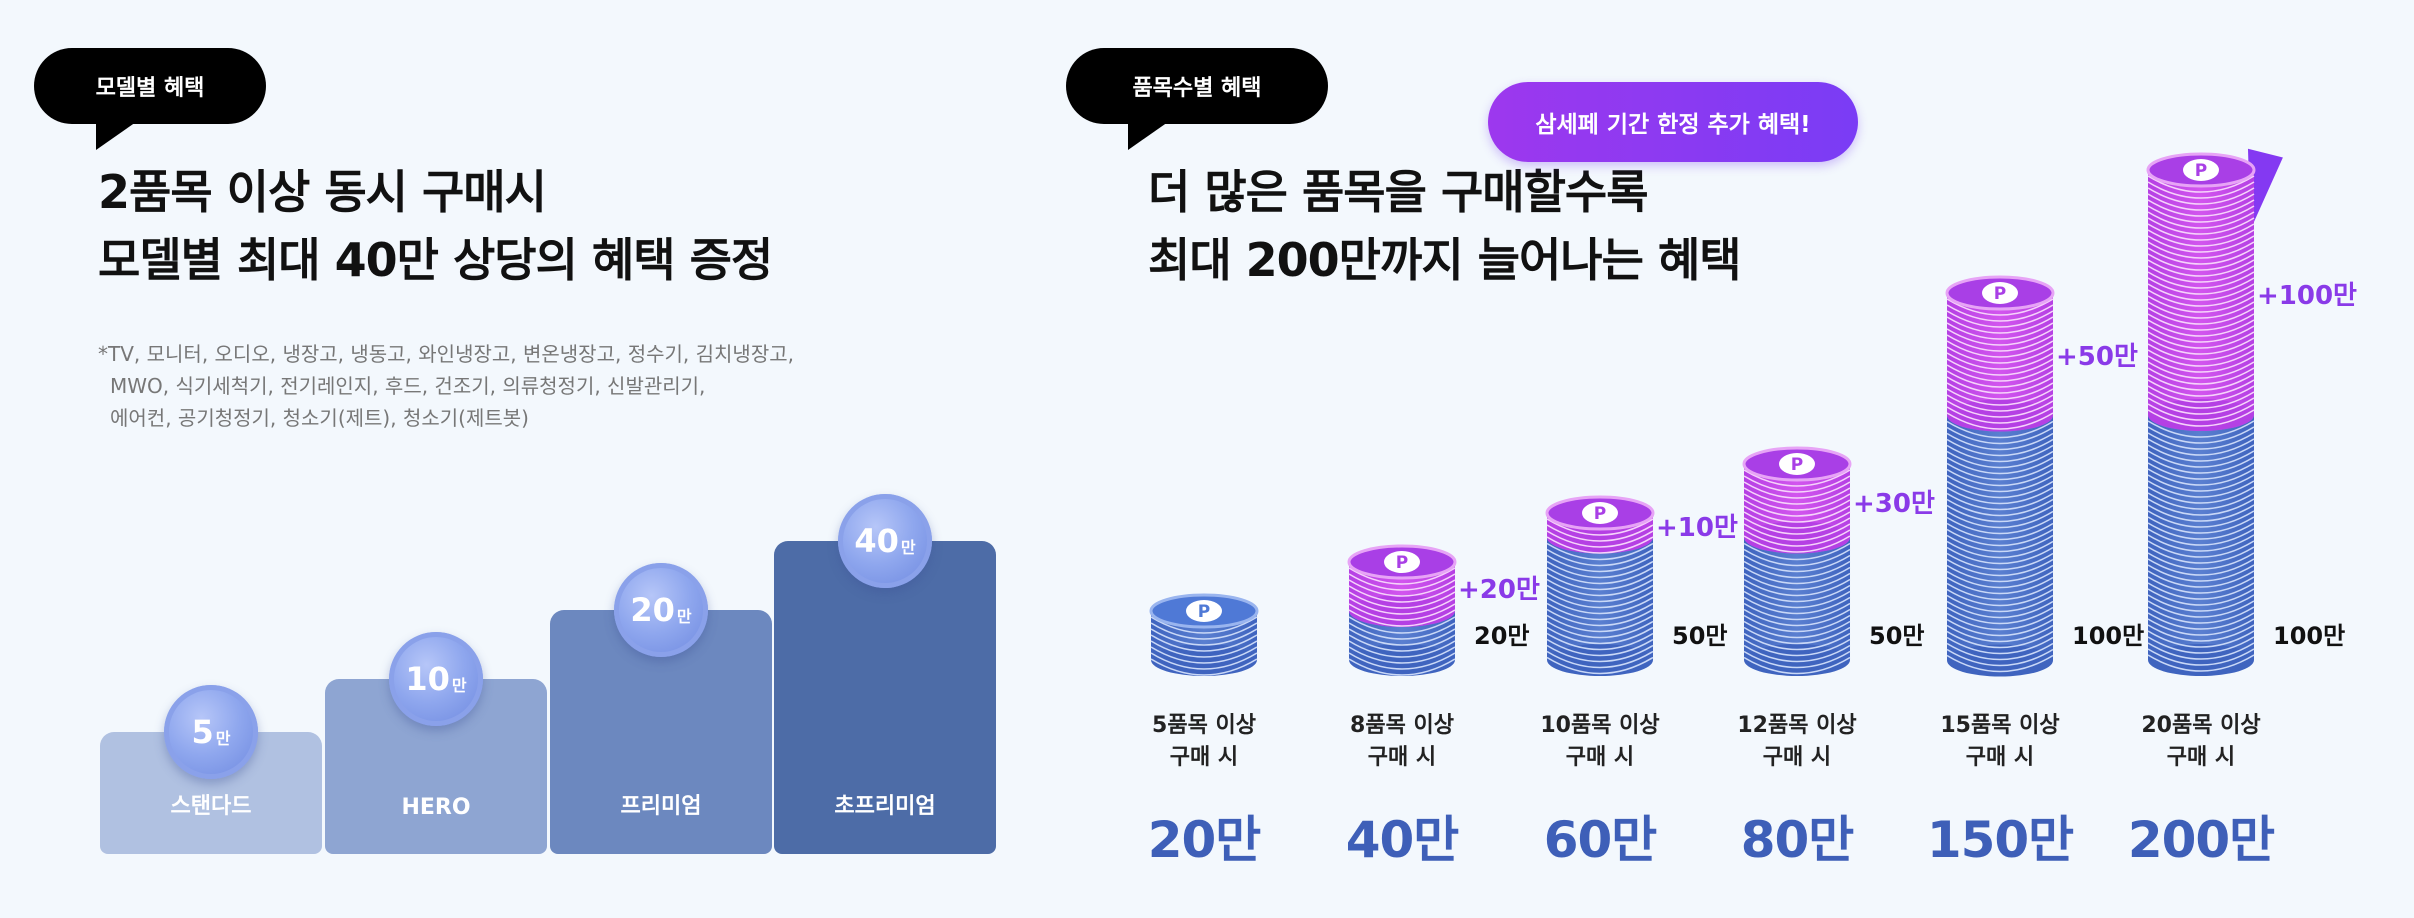 The width and height of the screenshot is (2414, 918). What do you see at coordinates (876, 541) in the screenshot?
I see `tier-amount: 40` at bounding box center [876, 541].